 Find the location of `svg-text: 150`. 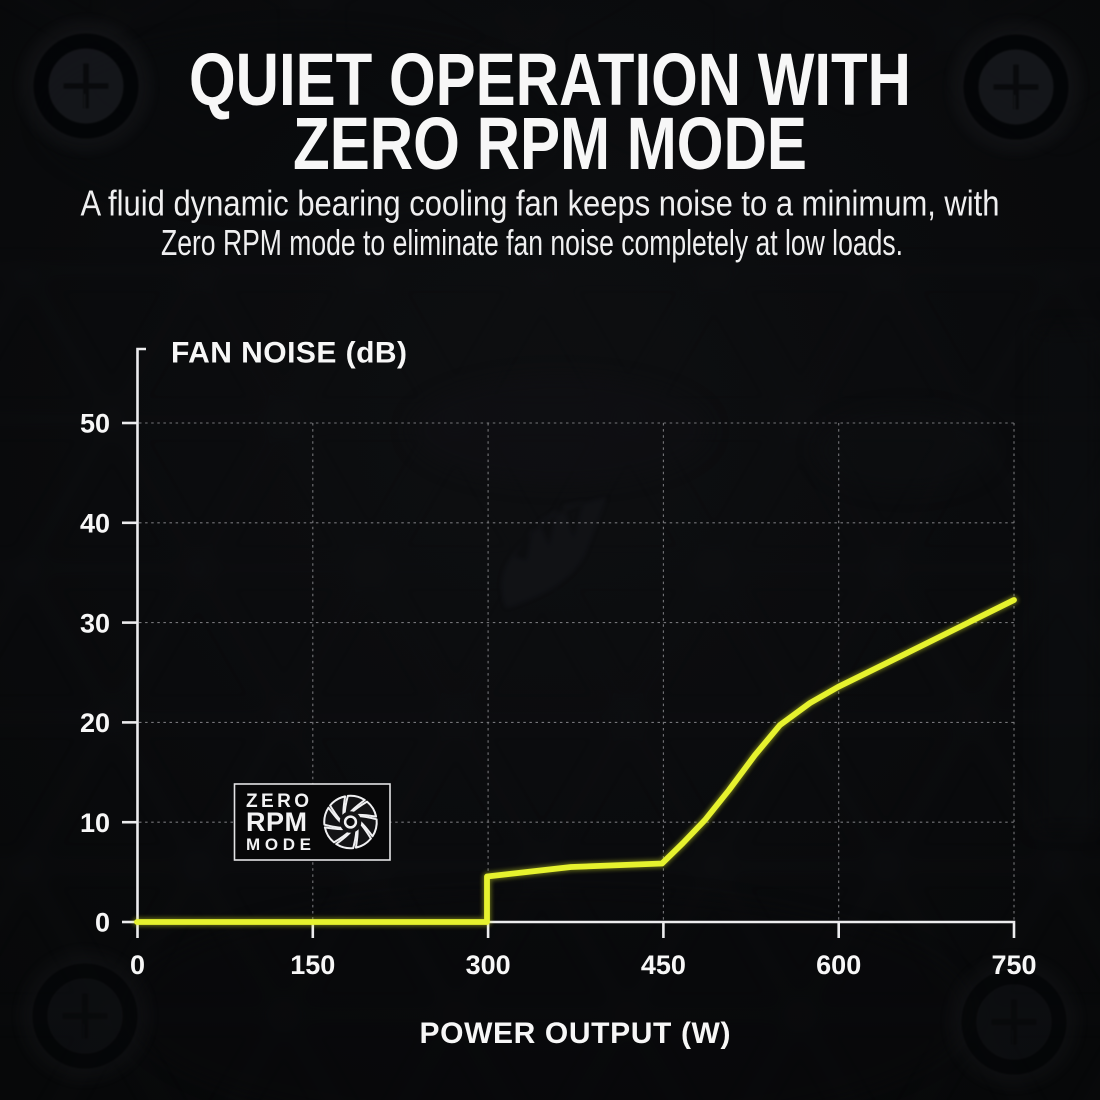

svg-text: 150 is located at coordinates (312, 965).